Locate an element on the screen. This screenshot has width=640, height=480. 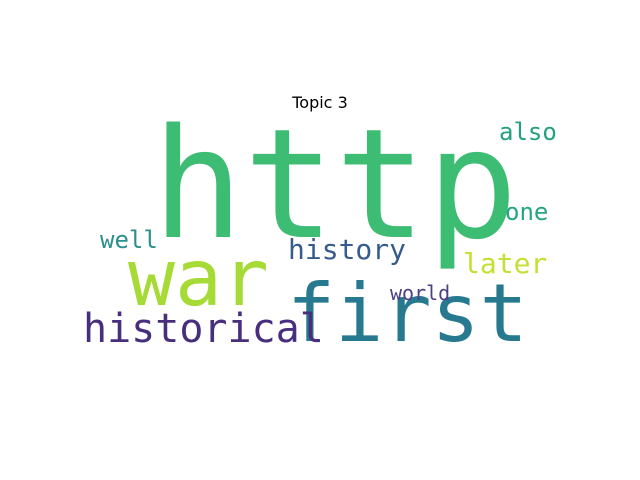
word-historical: historical is located at coordinates (203, 329).